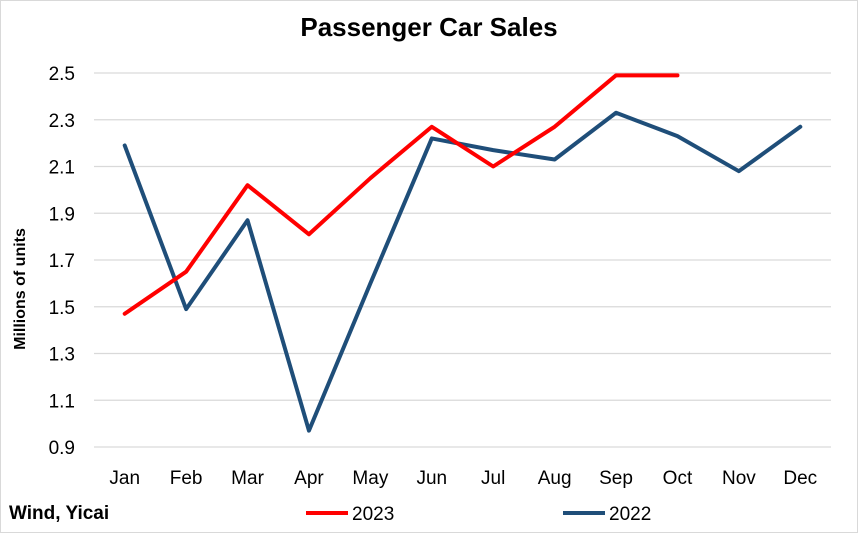  I want to click on y-tick-label: 1.5, so click(62, 308).